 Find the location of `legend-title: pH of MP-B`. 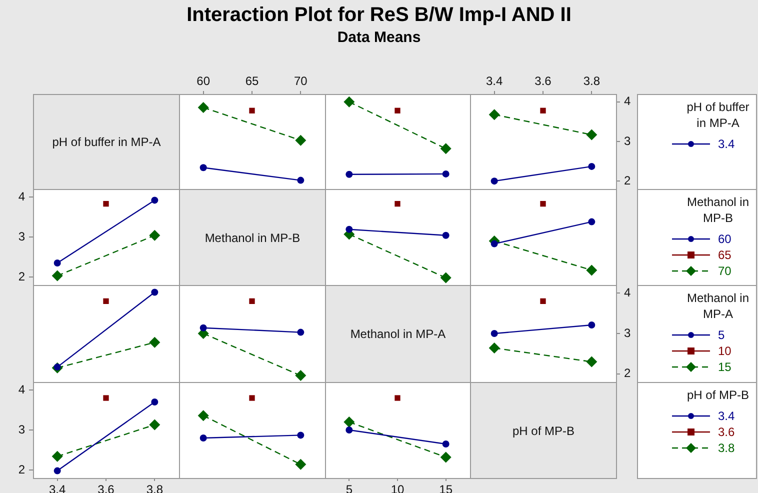

legend-title: pH of MP-B is located at coordinates (718, 395).